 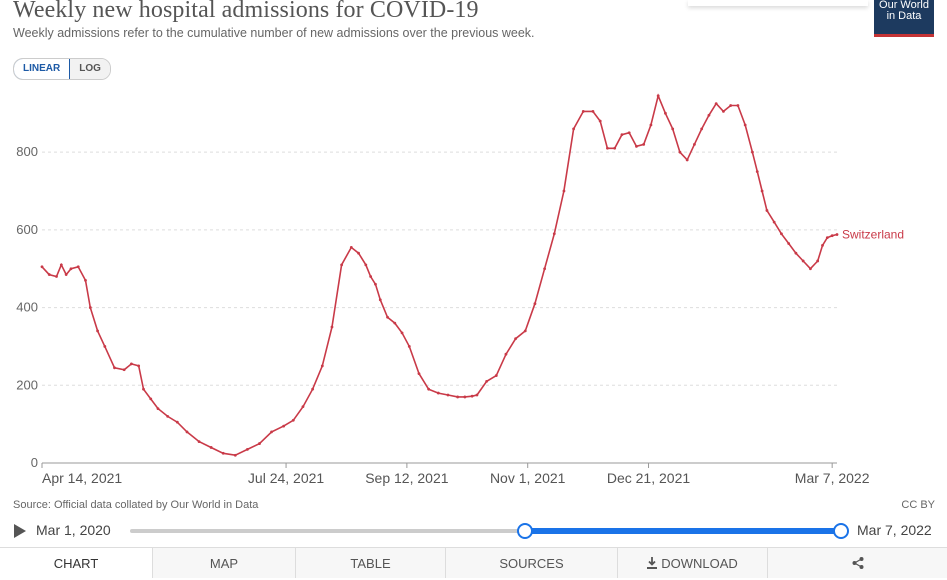 What do you see at coordinates (73, 530) in the screenshot?
I see `timeline-start-label: Mar 1, 2020` at bounding box center [73, 530].